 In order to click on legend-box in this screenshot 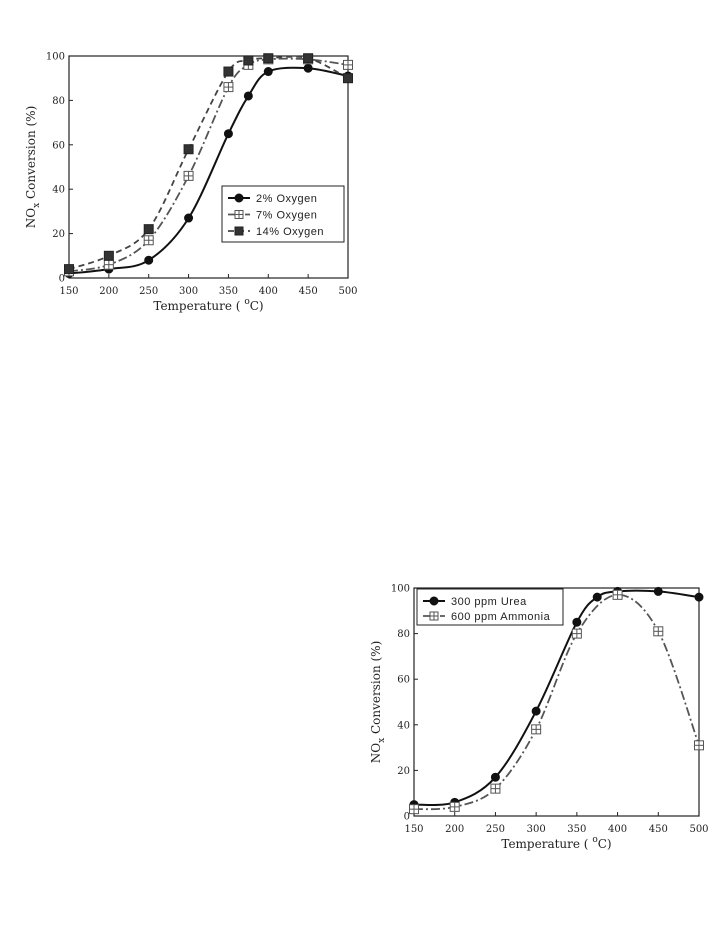, I will do `click(490, 607)`.